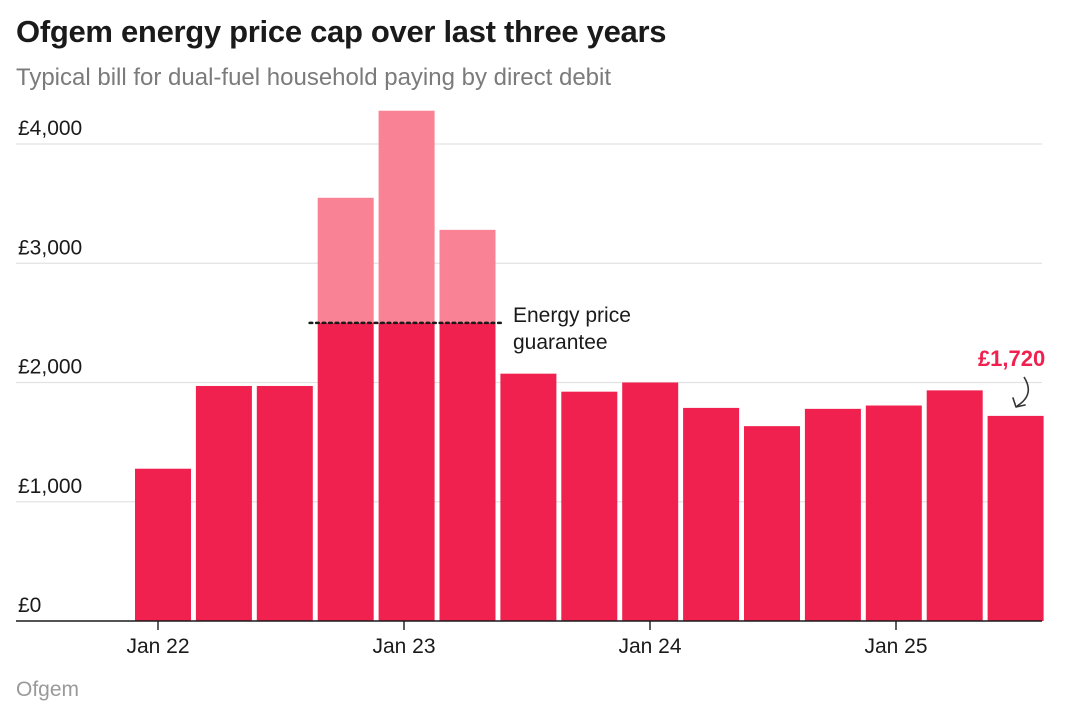 Image resolution: width=1080 pixels, height=725 pixels. I want to click on guarantee-label: Energy price, so click(572, 315).